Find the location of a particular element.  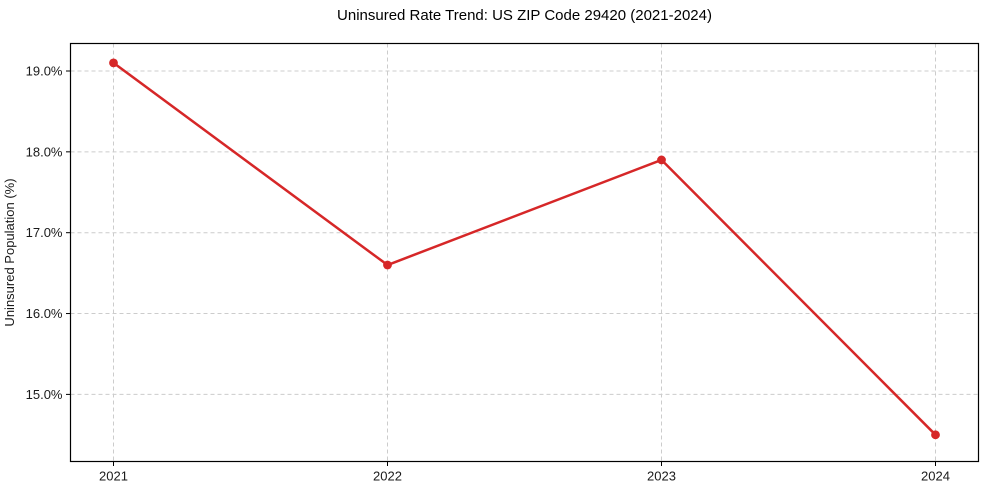

y-axis-label: Uninsured Population (%) is located at coordinates (9, 252).